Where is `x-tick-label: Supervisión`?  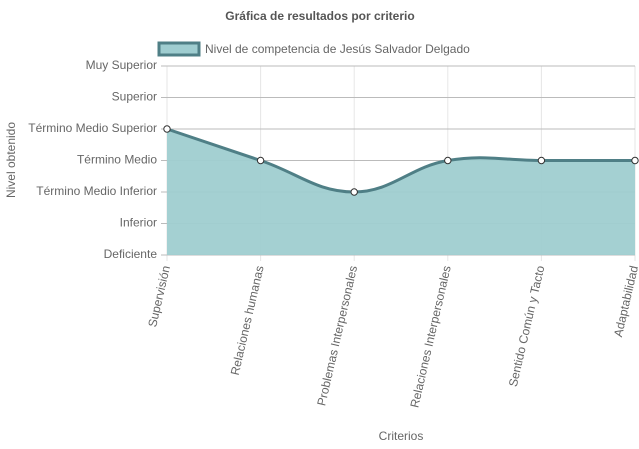
x-tick-label: Supervisión is located at coordinates (159, 296).